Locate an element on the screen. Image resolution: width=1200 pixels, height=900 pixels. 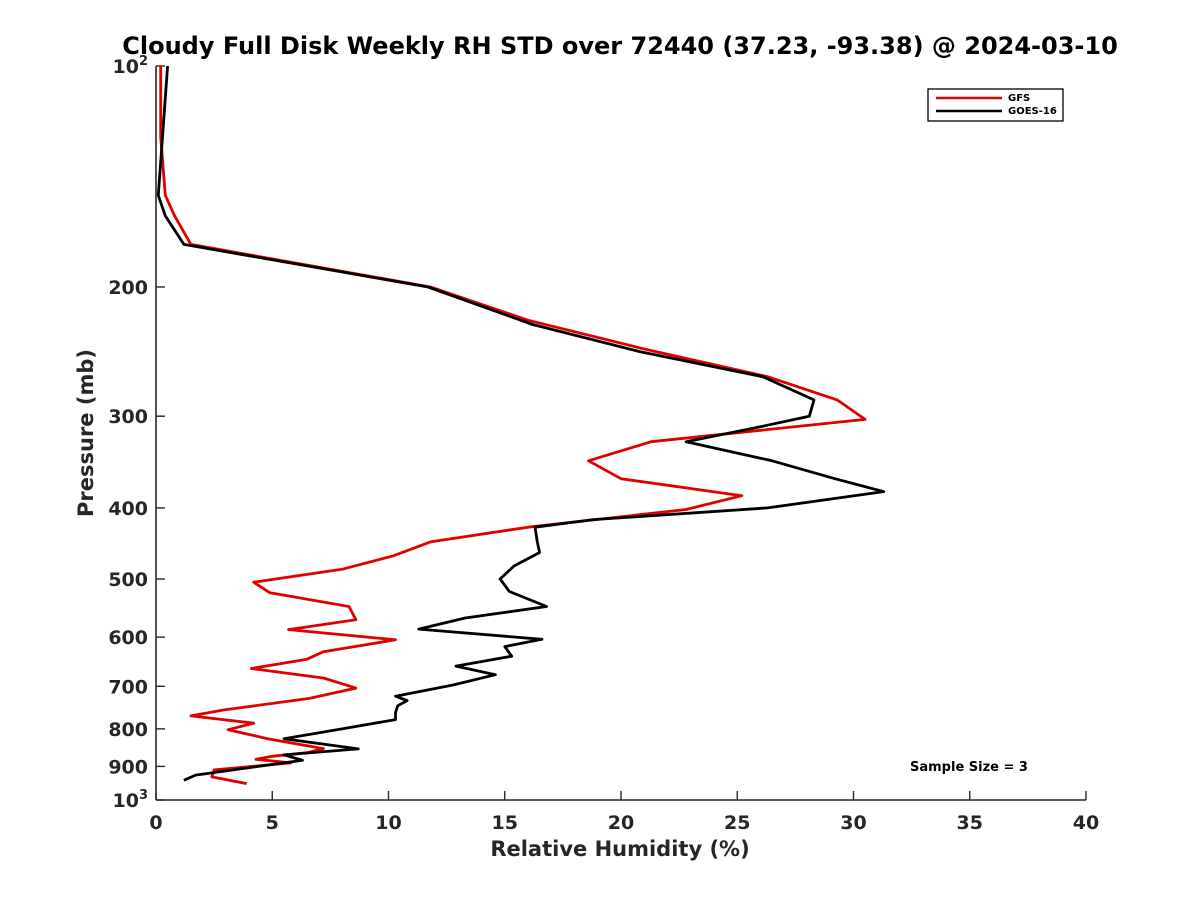
y-tick-label: 300 is located at coordinates (128, 417).